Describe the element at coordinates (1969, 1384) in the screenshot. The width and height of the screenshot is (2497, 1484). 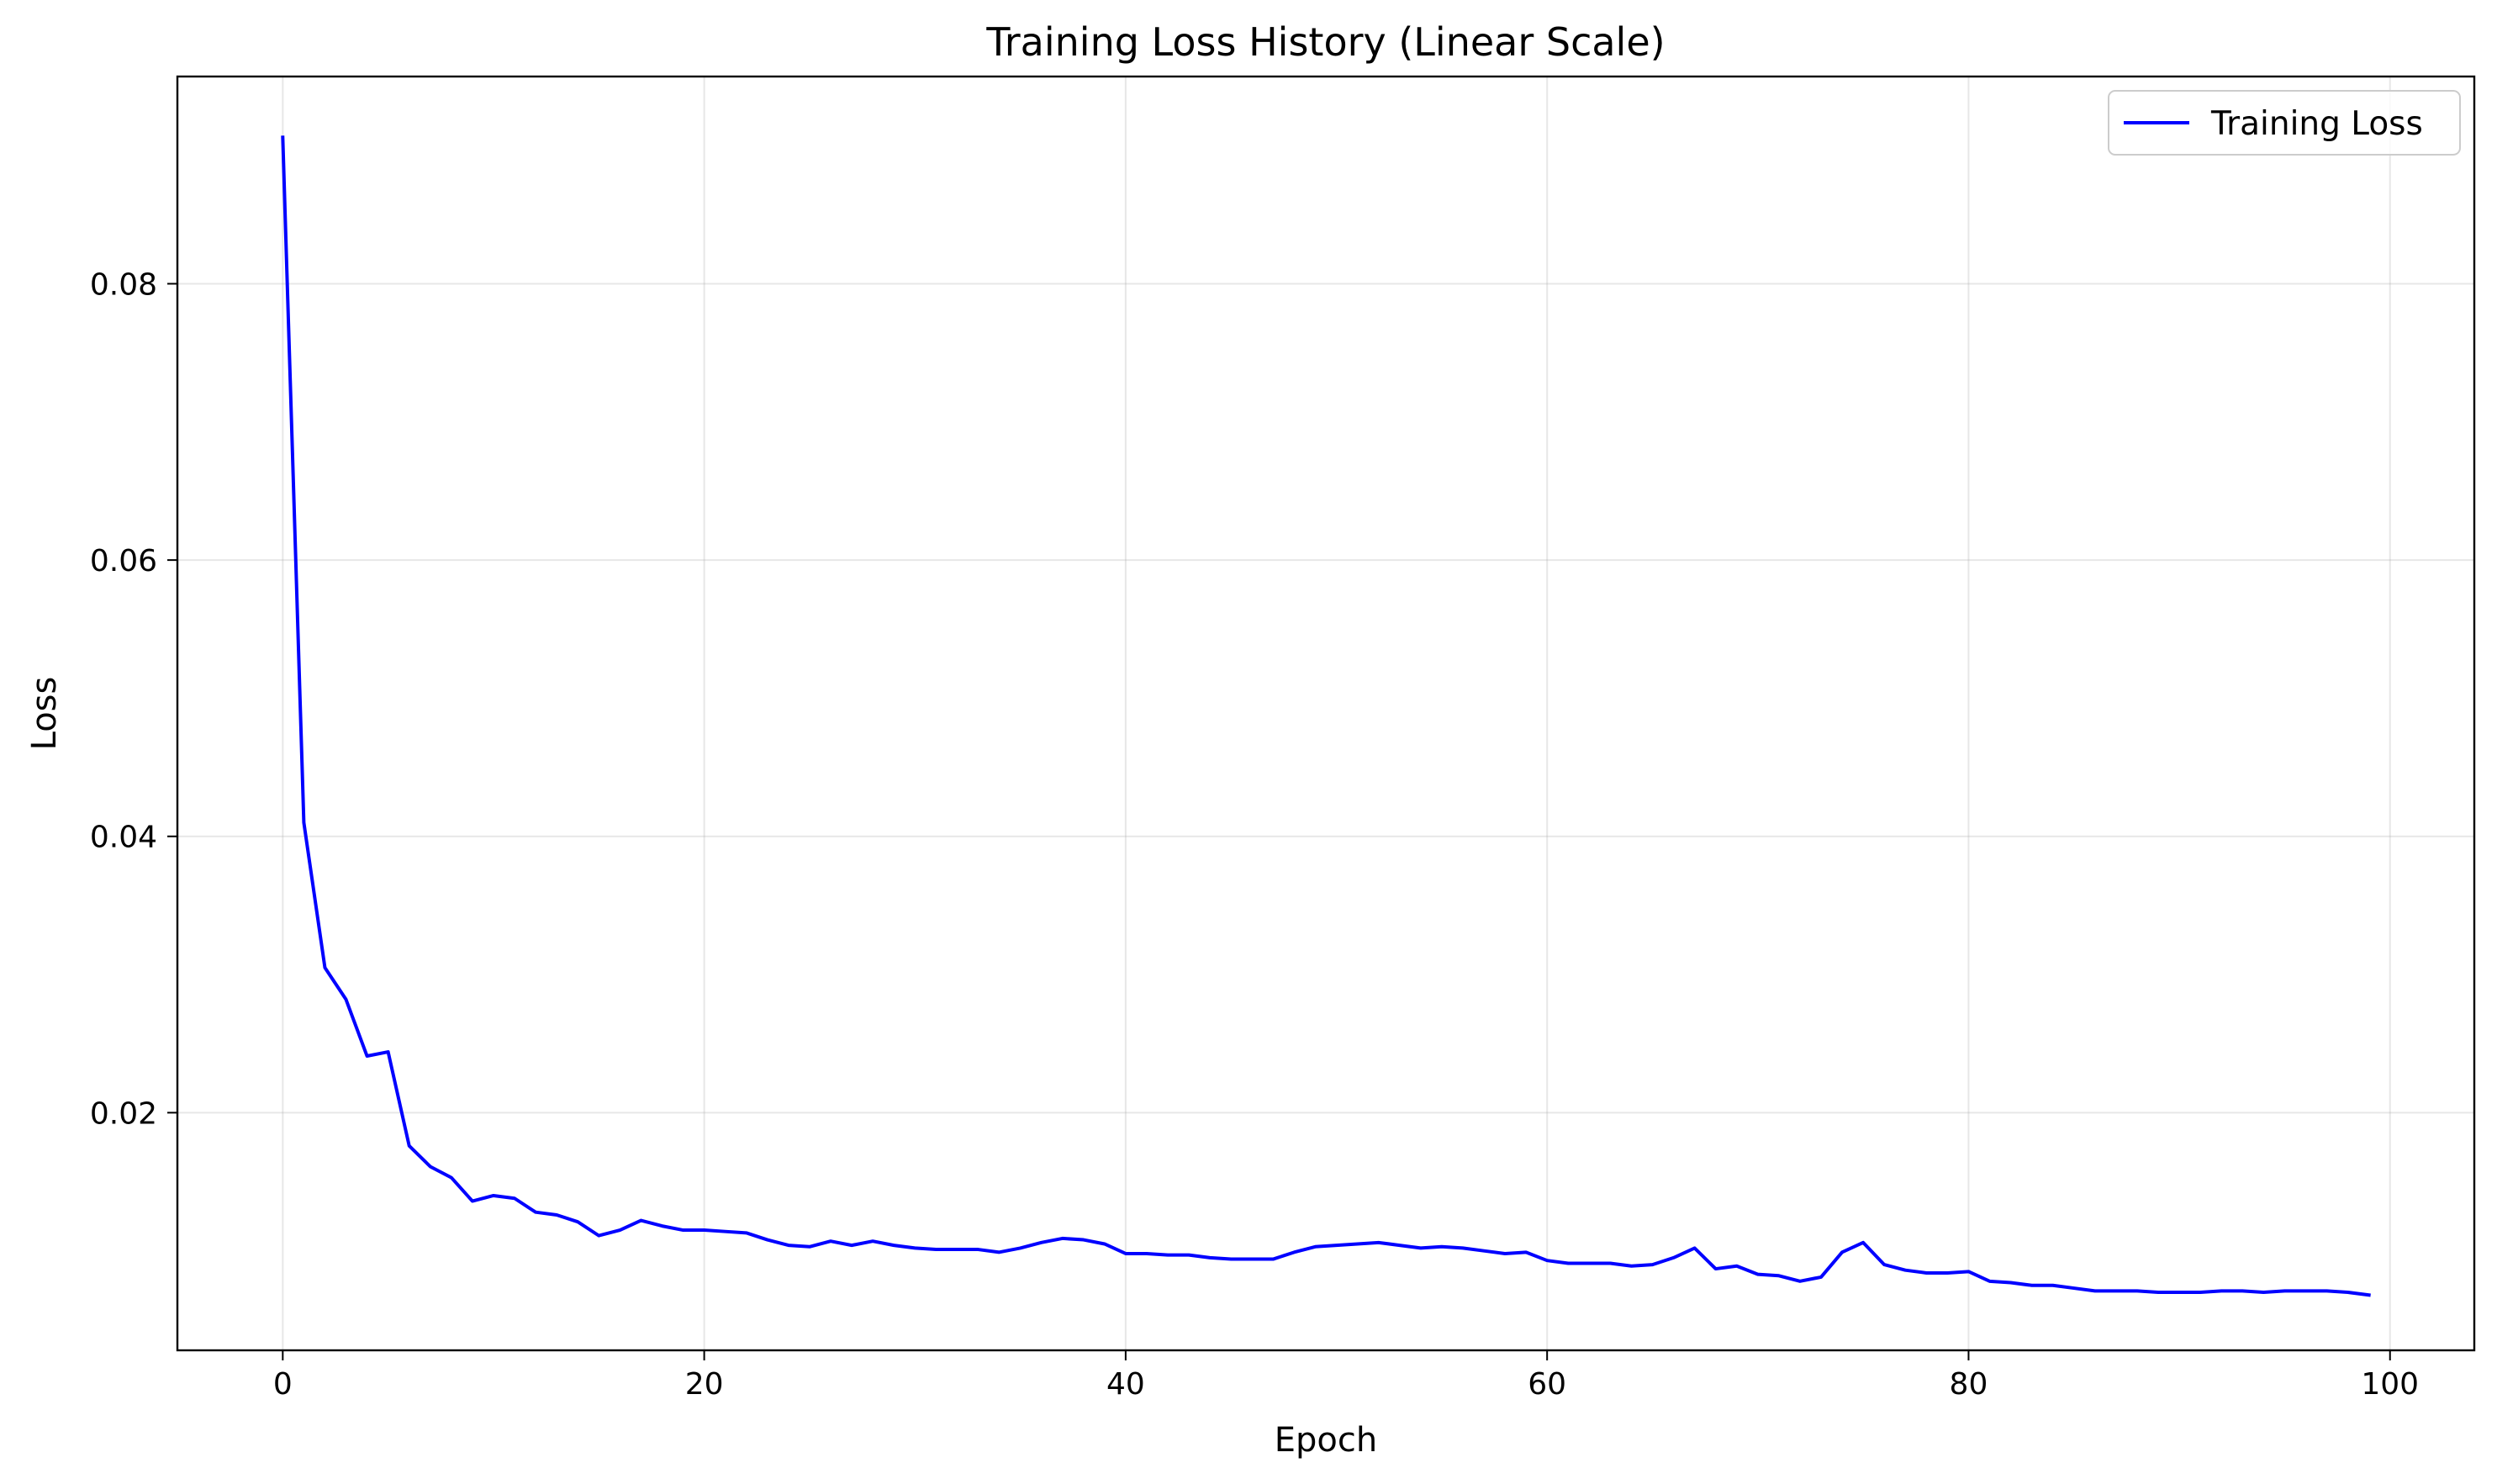
I see `x-tick-label: 80` at that location.